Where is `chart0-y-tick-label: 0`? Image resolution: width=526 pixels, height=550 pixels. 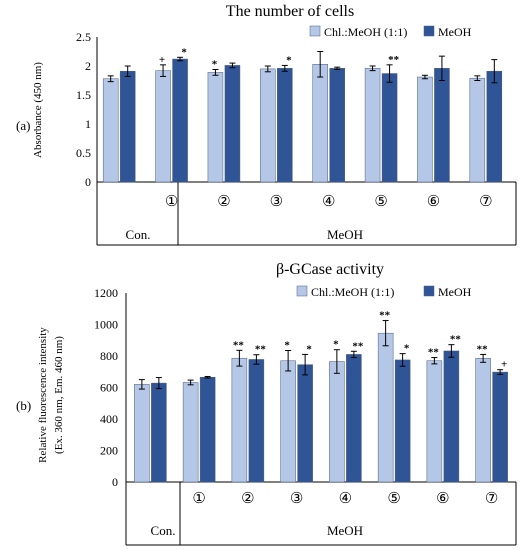 chart0-y-tick-label: 0 is located at coordinates (88, 182).